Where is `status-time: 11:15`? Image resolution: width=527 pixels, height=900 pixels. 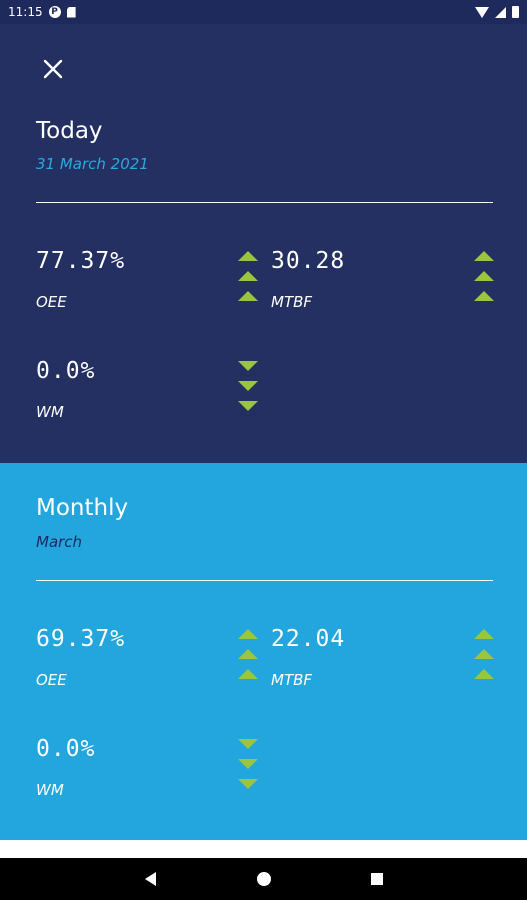
status-time: 11:15 is located at coordinates (25, 12).